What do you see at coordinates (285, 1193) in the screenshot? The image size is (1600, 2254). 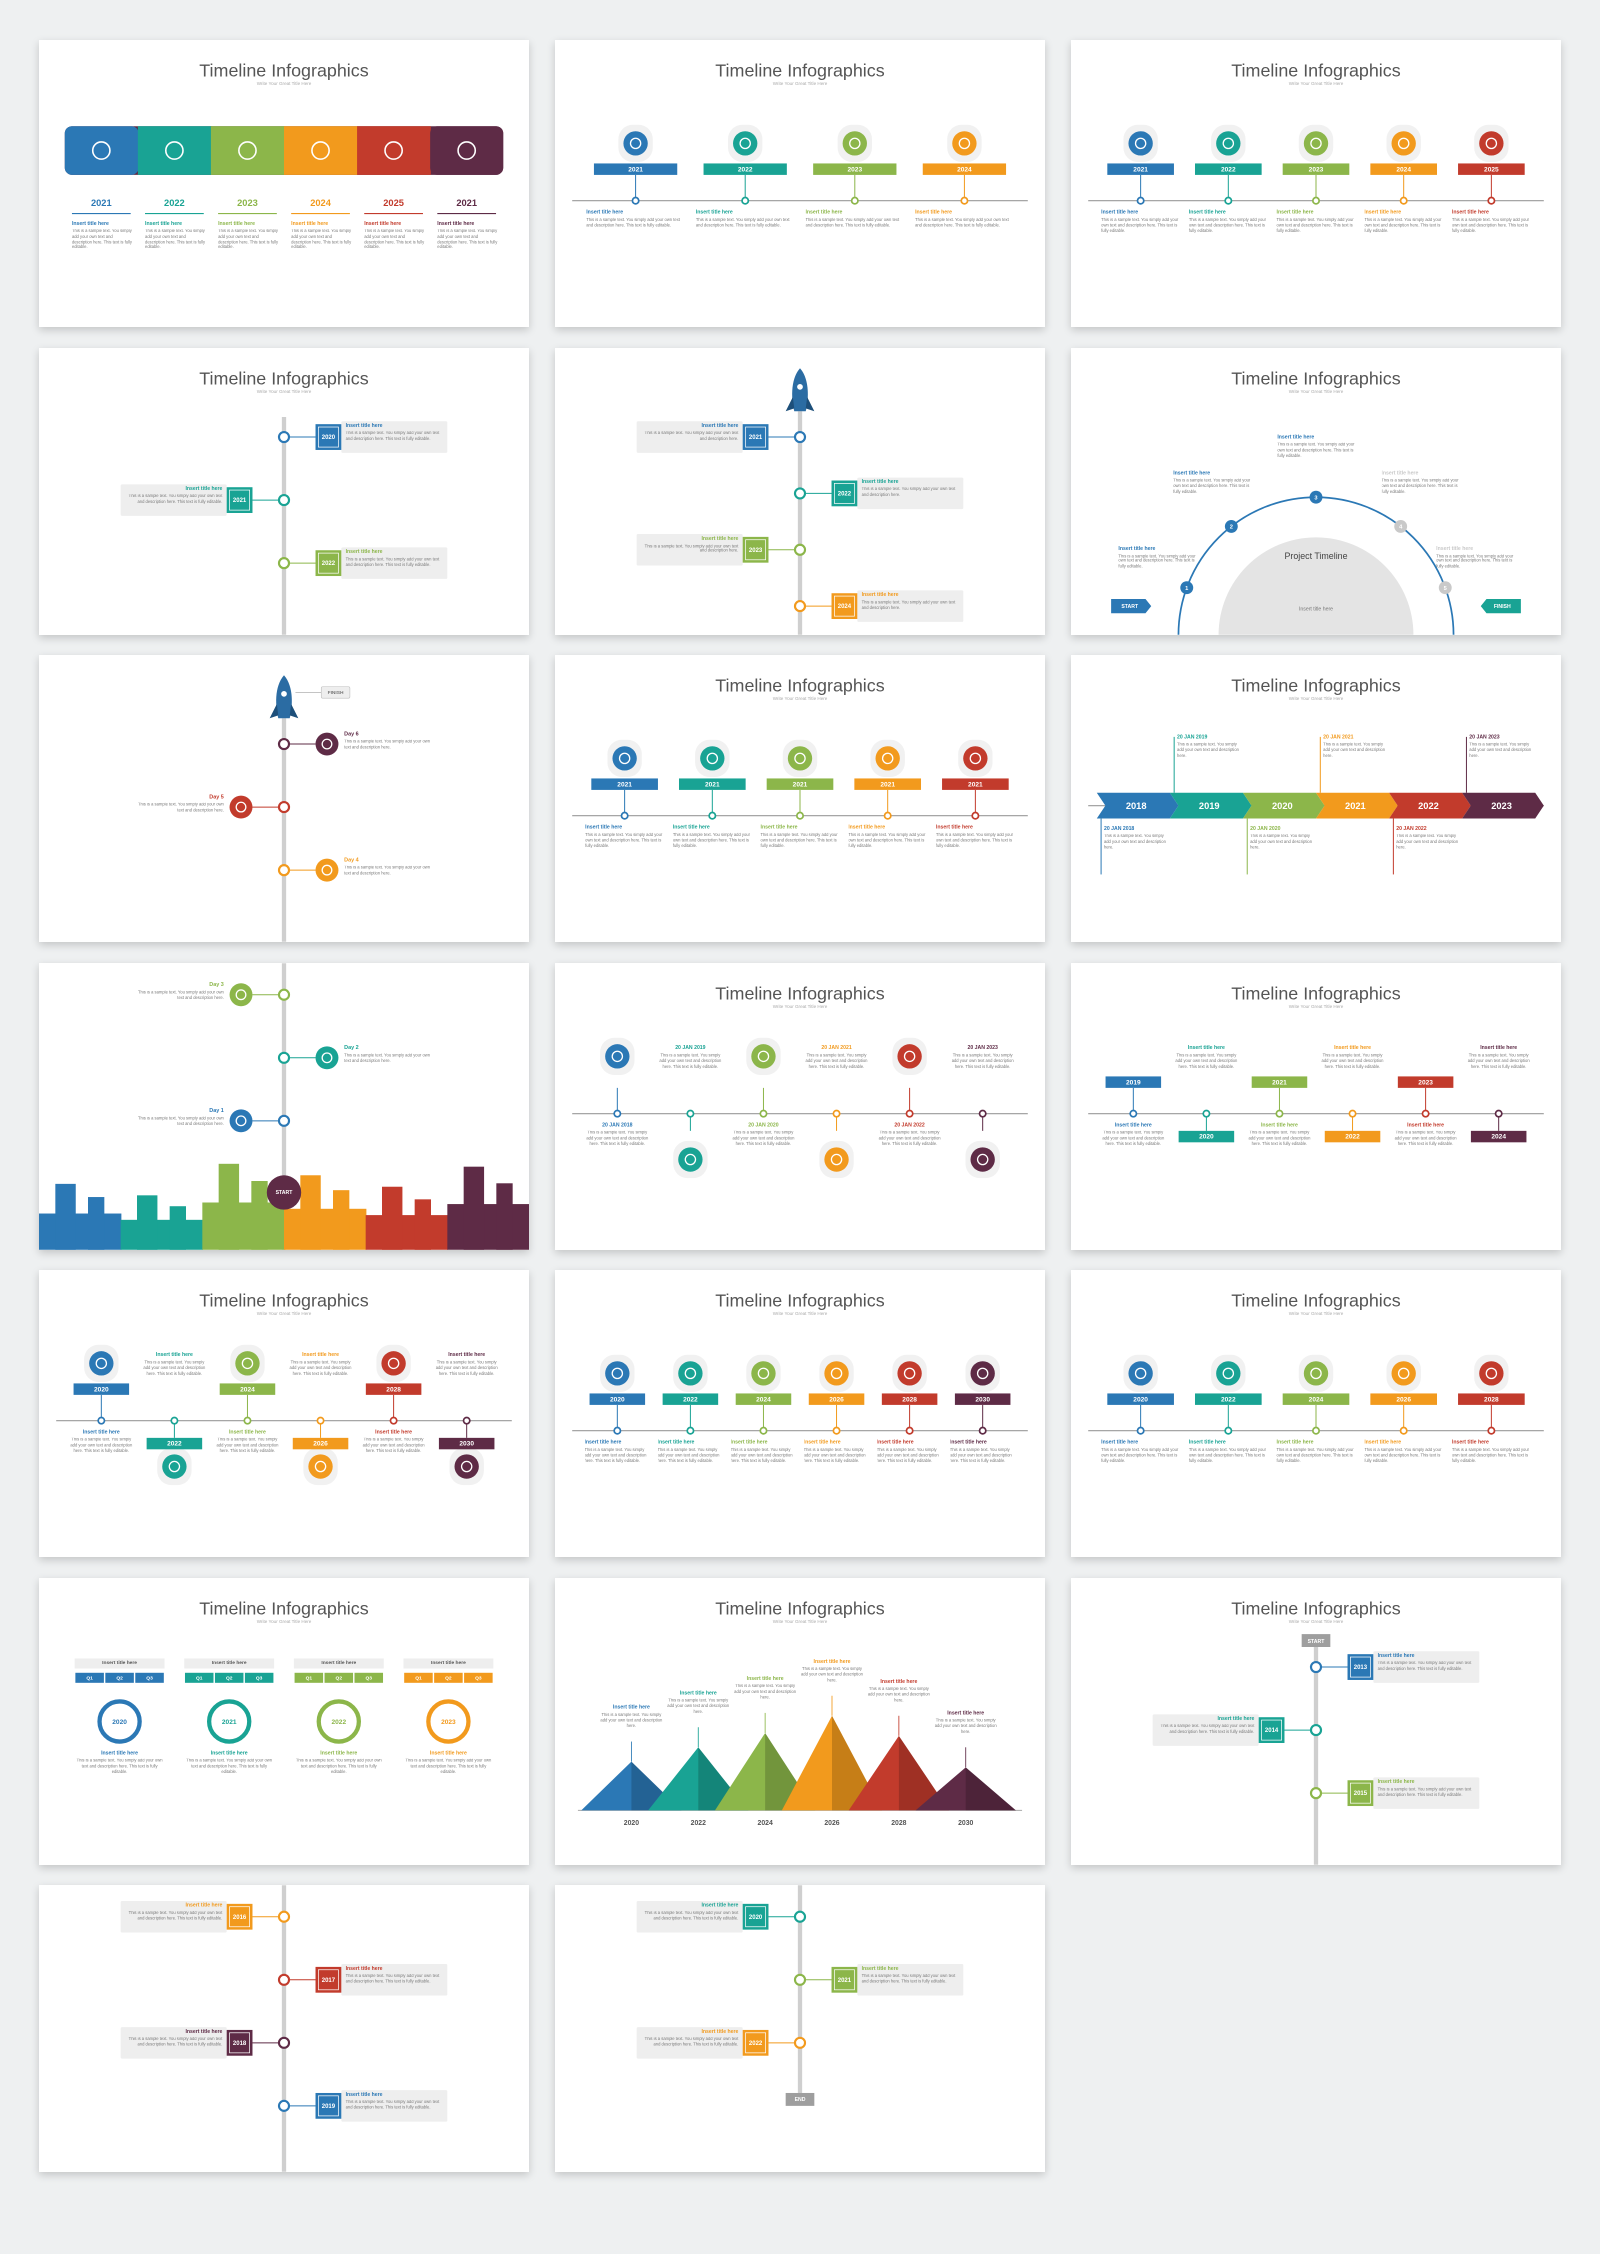 I see `start-label: START` at bounding box center [285, 1193].